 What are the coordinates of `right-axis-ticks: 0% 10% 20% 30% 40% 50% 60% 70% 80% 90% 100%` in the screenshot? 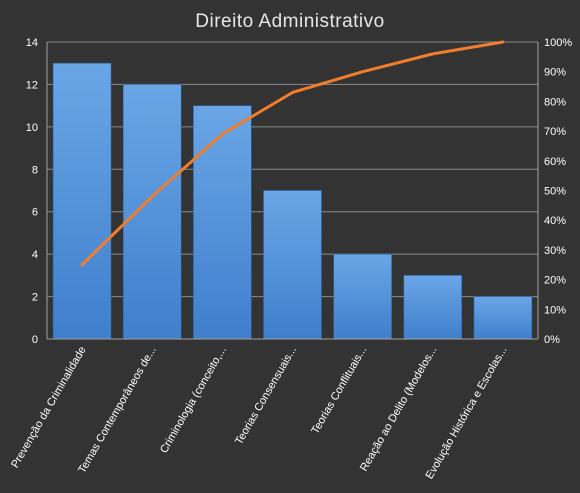 It's located at (558, 191).